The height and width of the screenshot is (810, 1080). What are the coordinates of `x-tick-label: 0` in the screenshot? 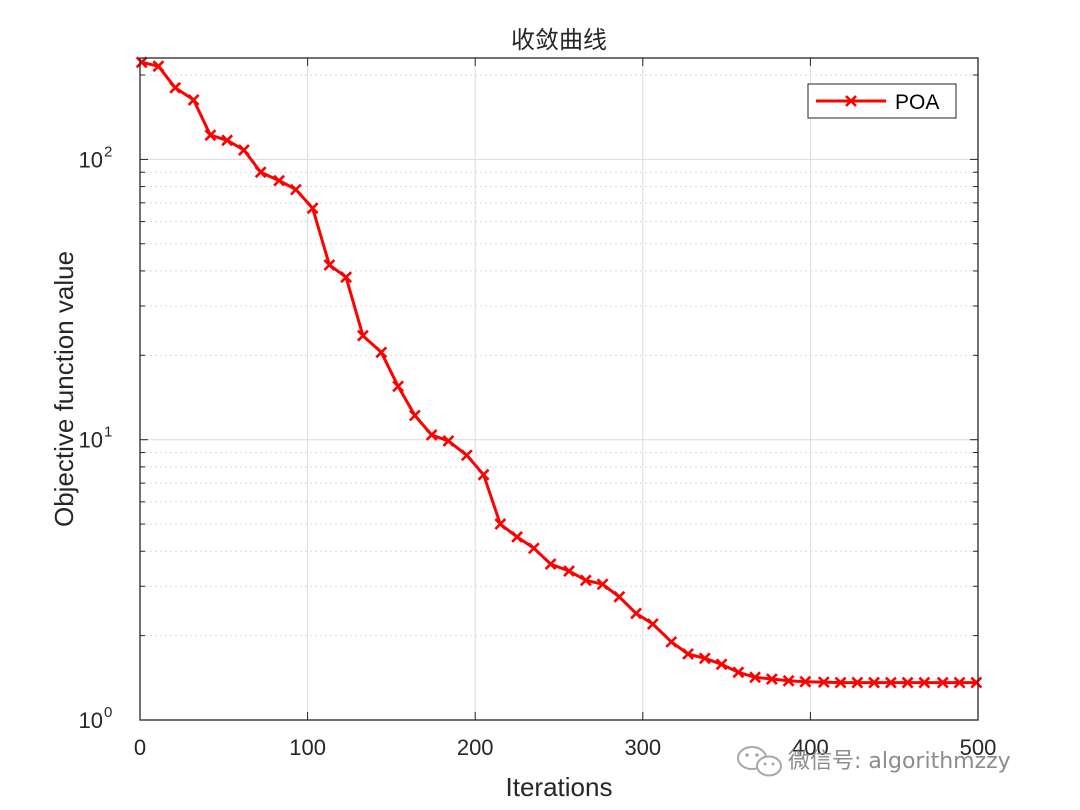 It's located at (140, 747).